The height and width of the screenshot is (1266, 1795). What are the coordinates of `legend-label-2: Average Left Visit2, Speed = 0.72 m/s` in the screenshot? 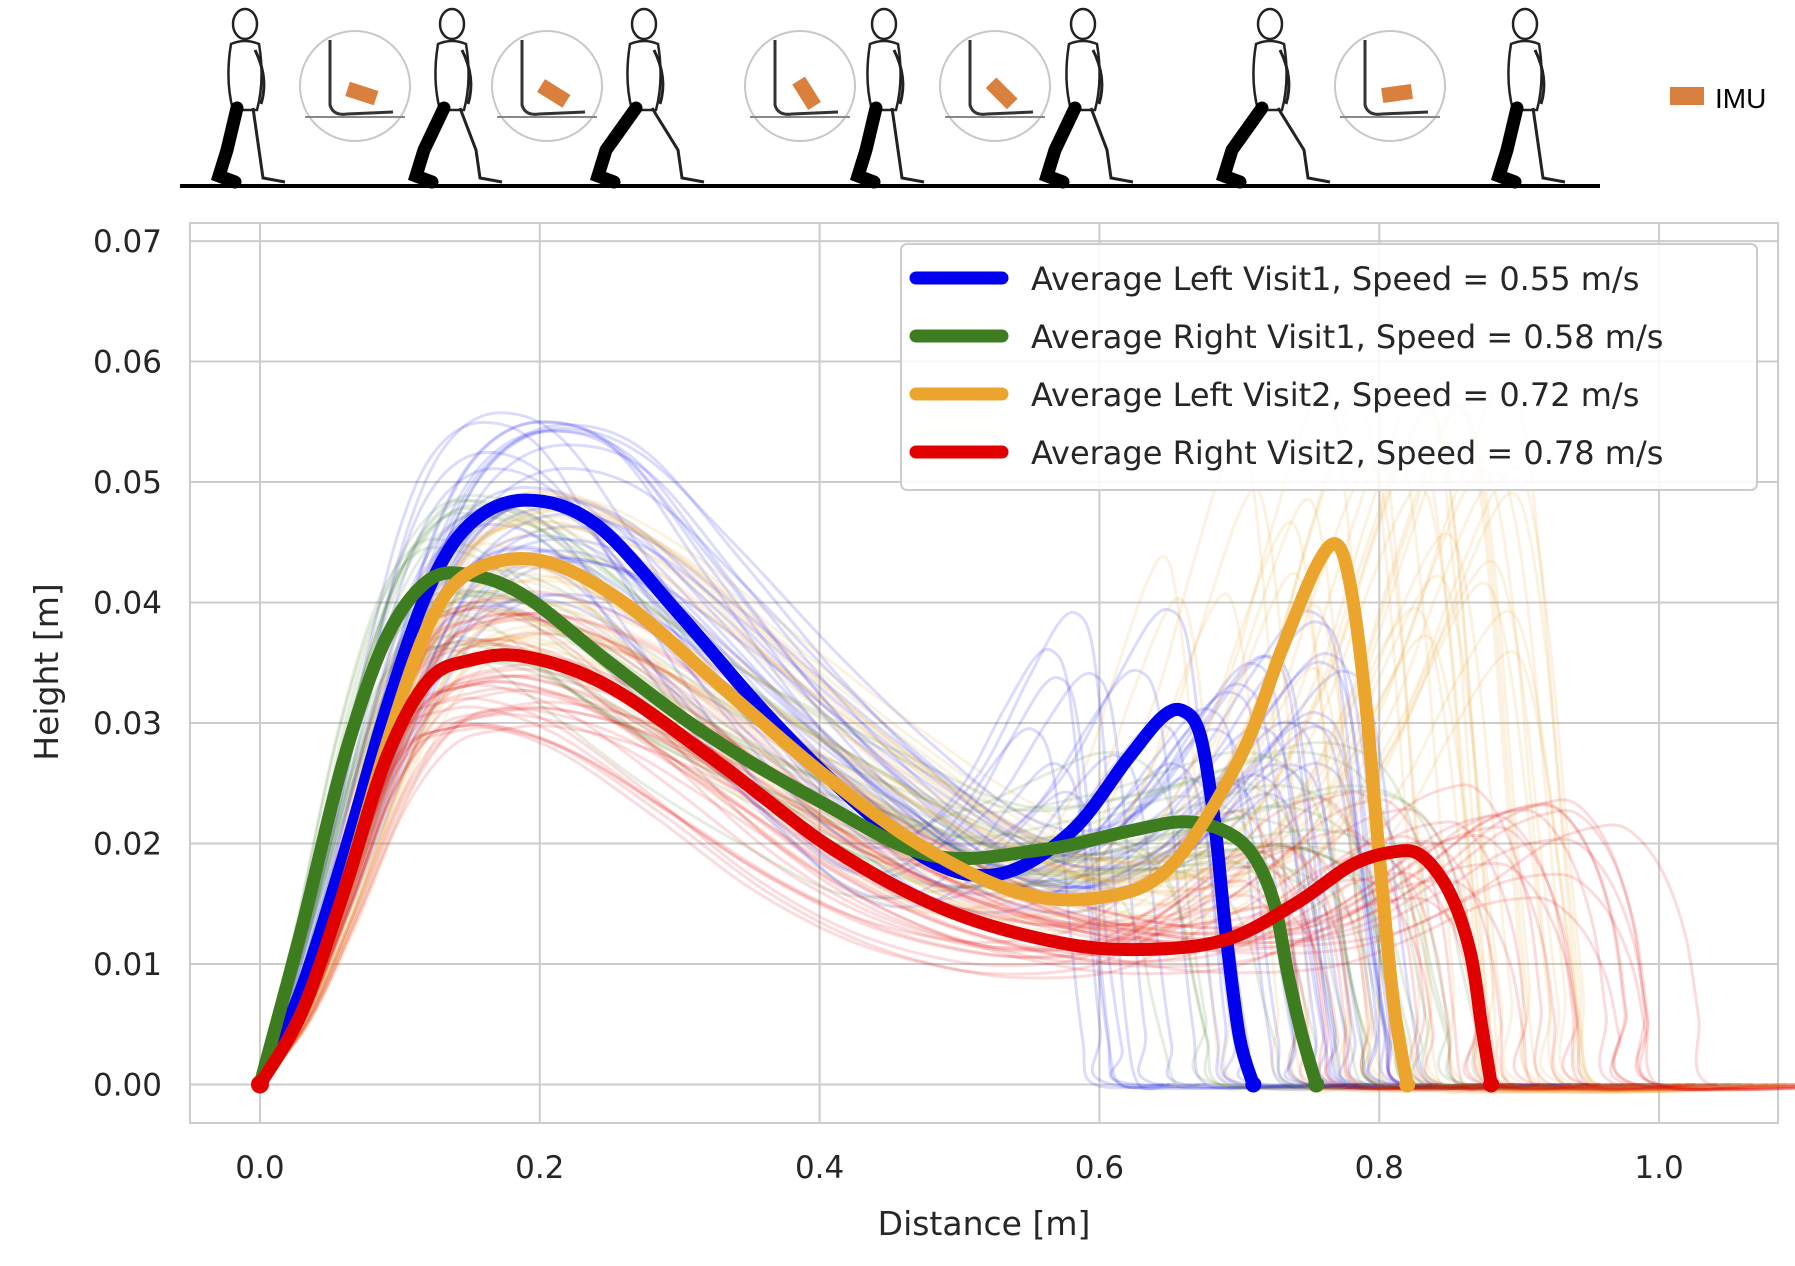 It's located at (1335, 395).